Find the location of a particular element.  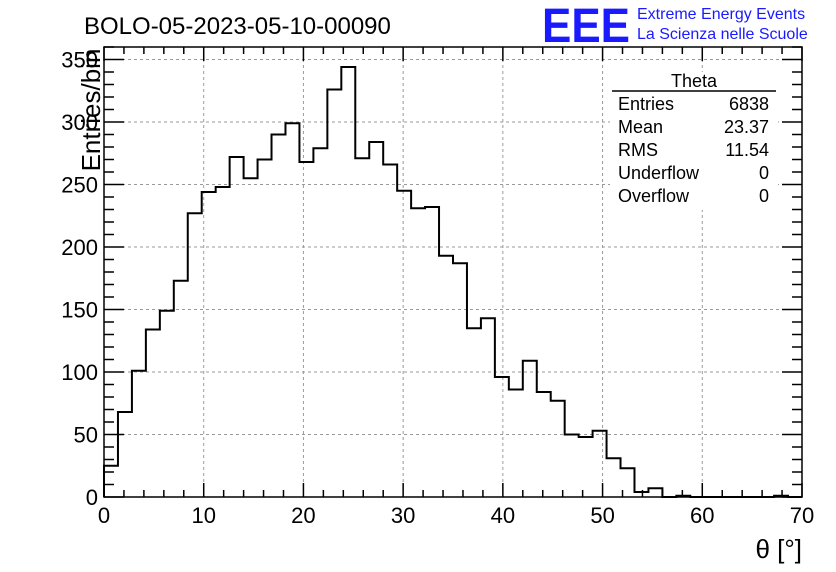

stats-row-value: 23.37 is located at coordinates (746, 127).